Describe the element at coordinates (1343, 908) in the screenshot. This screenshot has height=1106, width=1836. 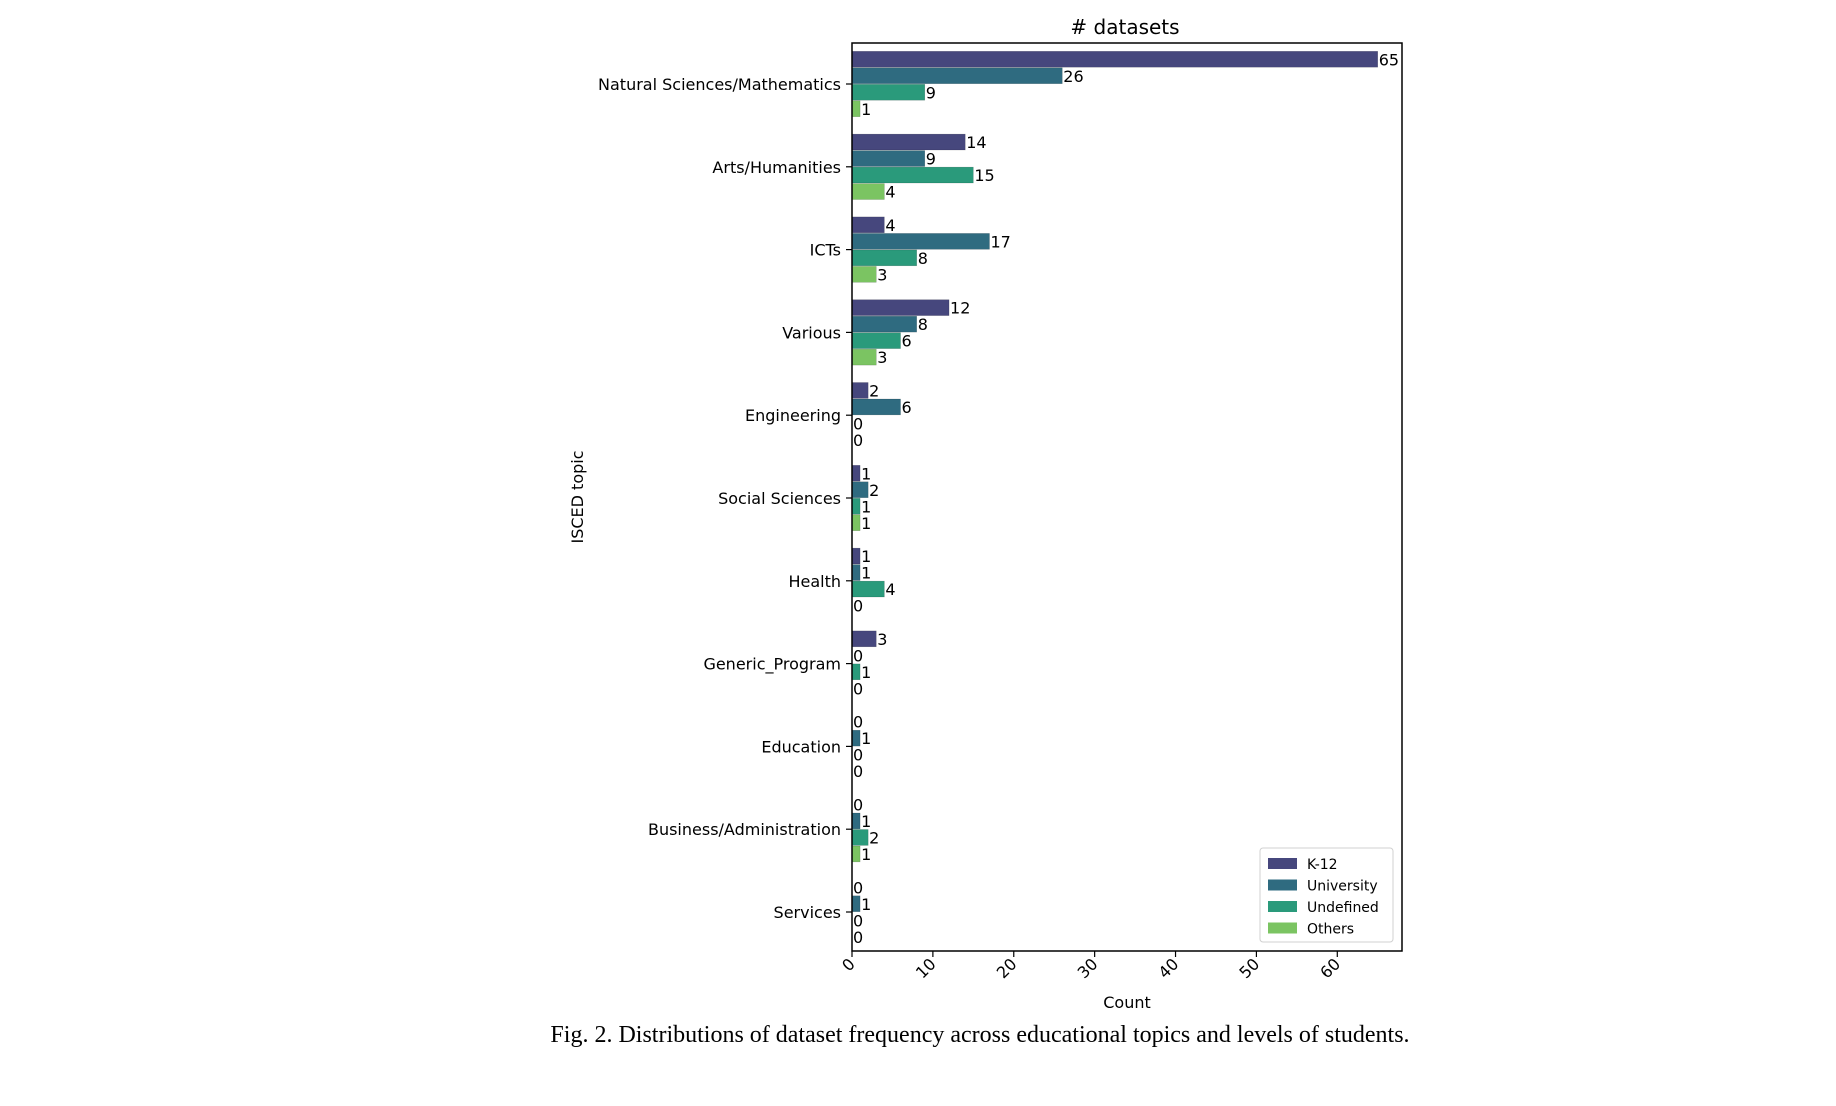
I see `legend-label: Undefined` at that location.